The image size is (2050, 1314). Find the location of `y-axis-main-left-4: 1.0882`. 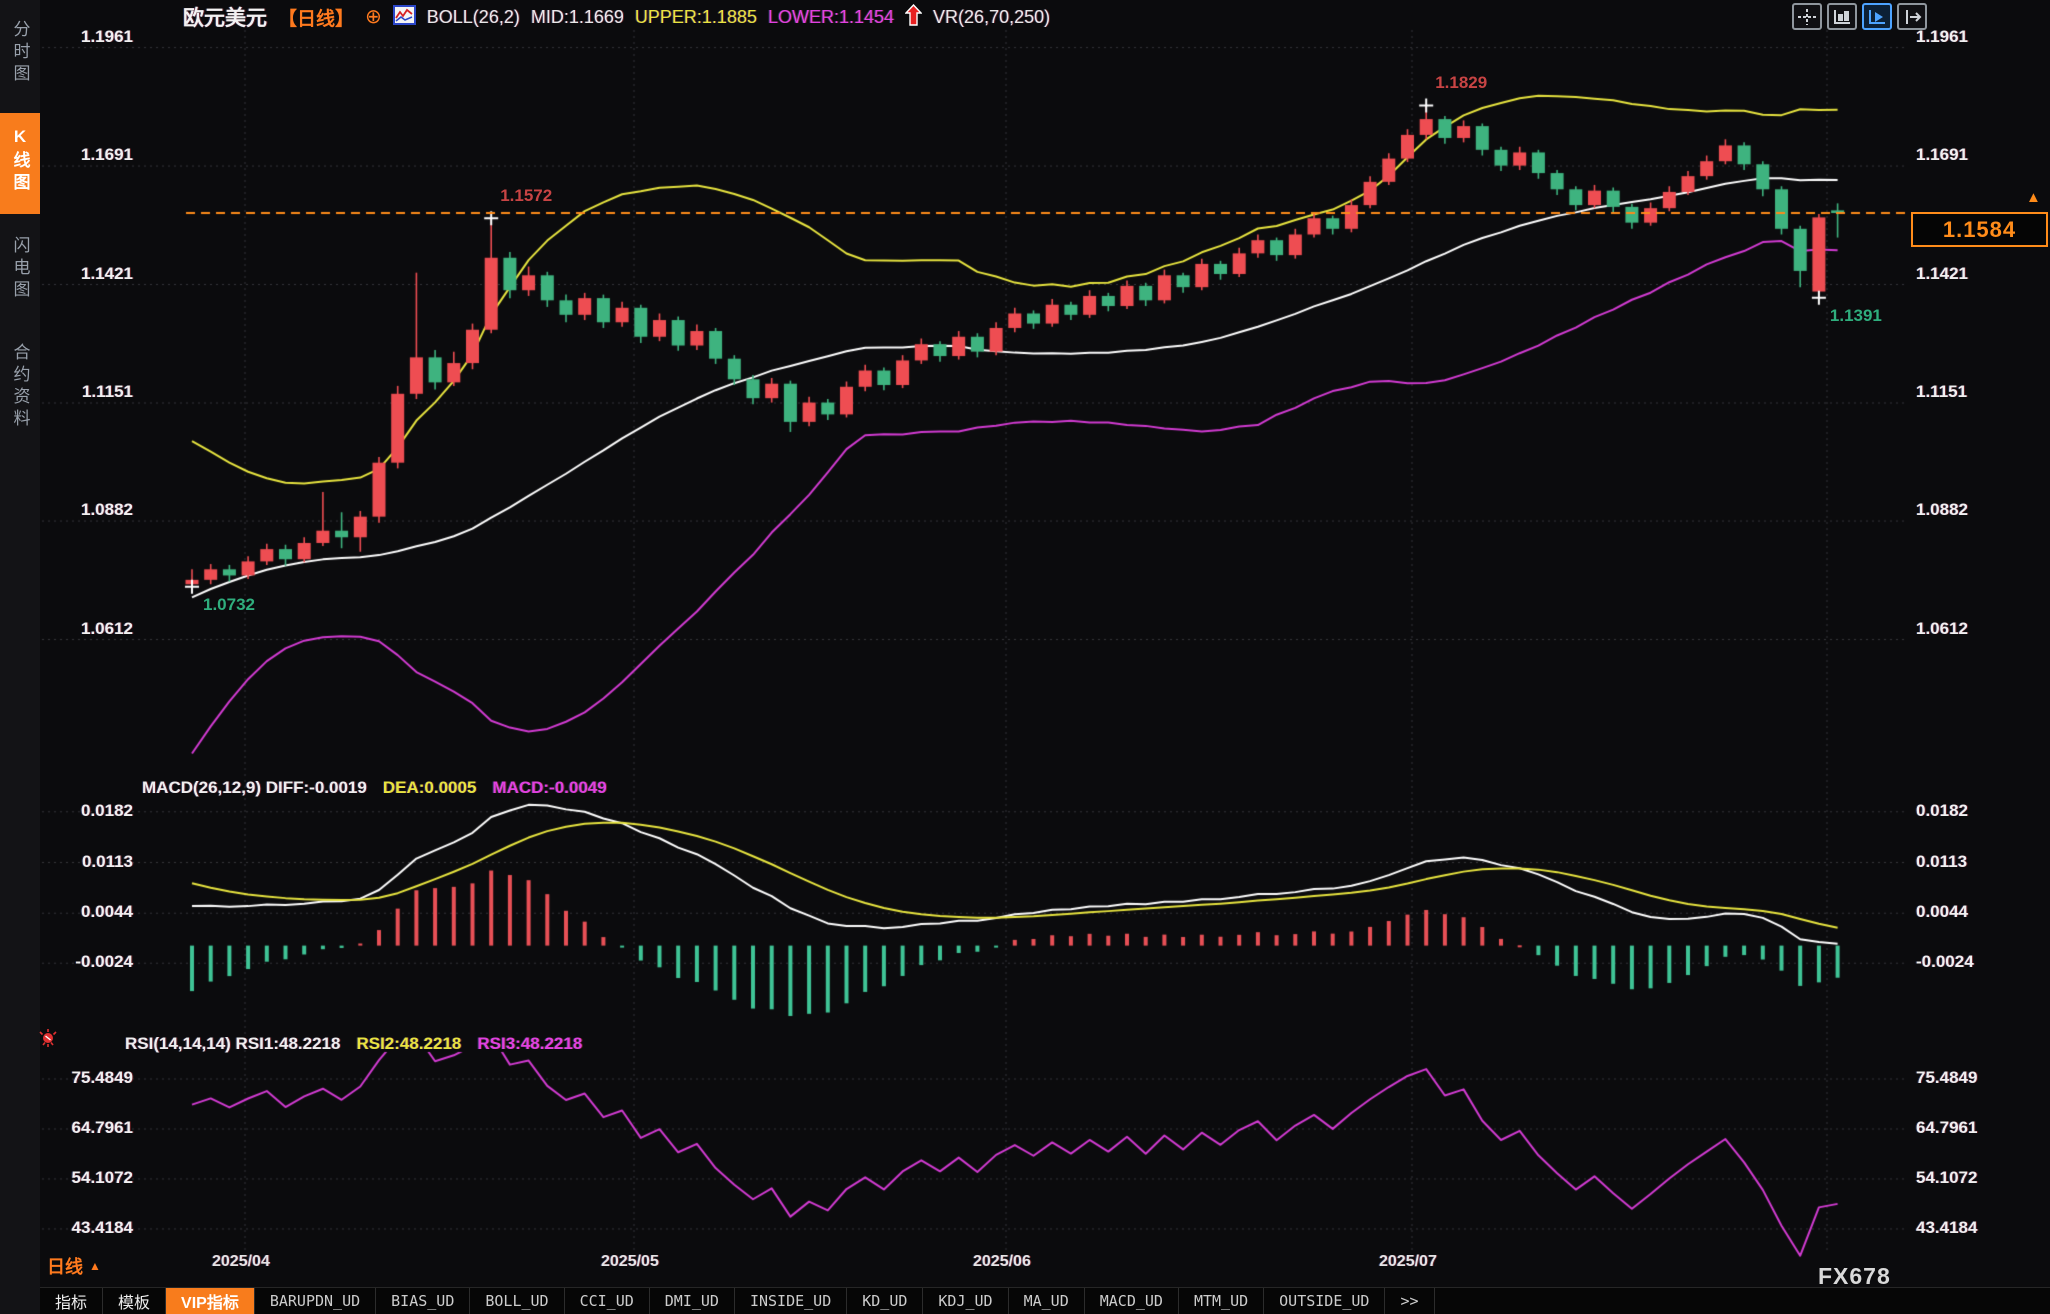

y-axis-main-left-4: 1.0882 is located at coordinates (107, 510).